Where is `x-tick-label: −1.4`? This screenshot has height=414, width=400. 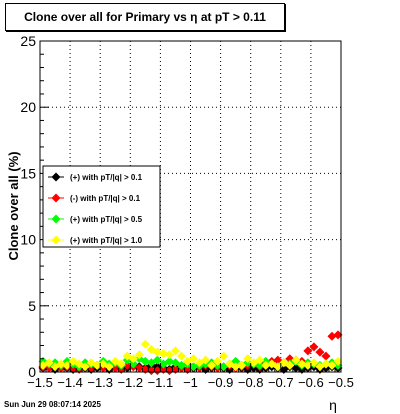 x-tick-label: −1.4 is located at coordinates (70, 382).